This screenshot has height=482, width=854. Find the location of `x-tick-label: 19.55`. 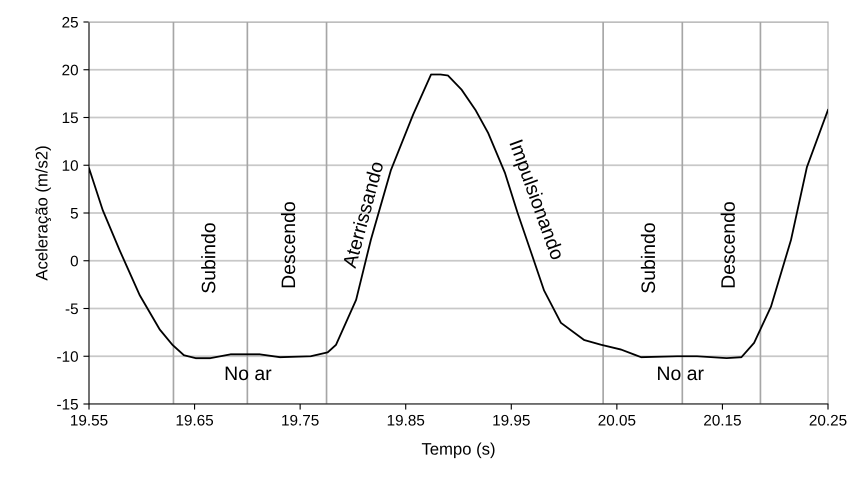

x-tick-label: 19.55 is located at coordinates (89, 420).